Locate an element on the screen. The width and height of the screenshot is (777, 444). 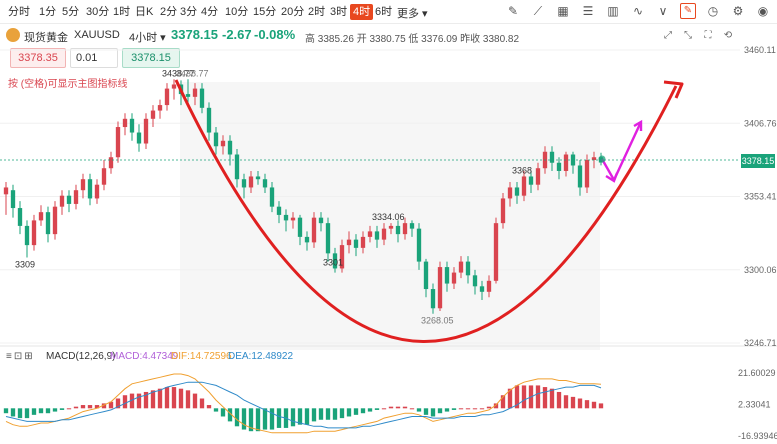
eye-icon: ◉ is located at coordinates (763, 11).